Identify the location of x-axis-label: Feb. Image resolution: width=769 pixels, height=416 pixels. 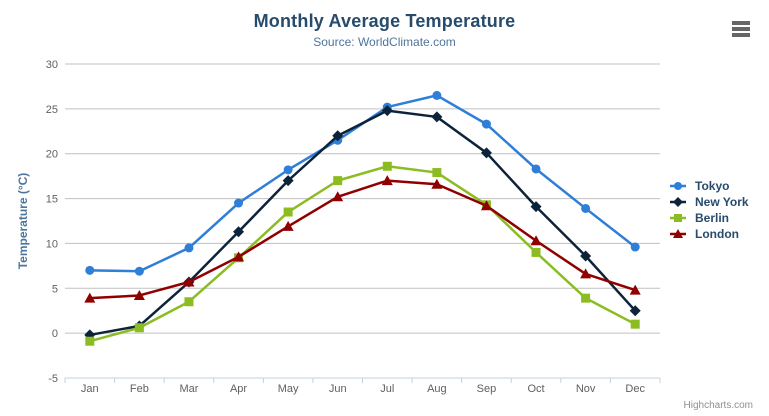
(139, 389).